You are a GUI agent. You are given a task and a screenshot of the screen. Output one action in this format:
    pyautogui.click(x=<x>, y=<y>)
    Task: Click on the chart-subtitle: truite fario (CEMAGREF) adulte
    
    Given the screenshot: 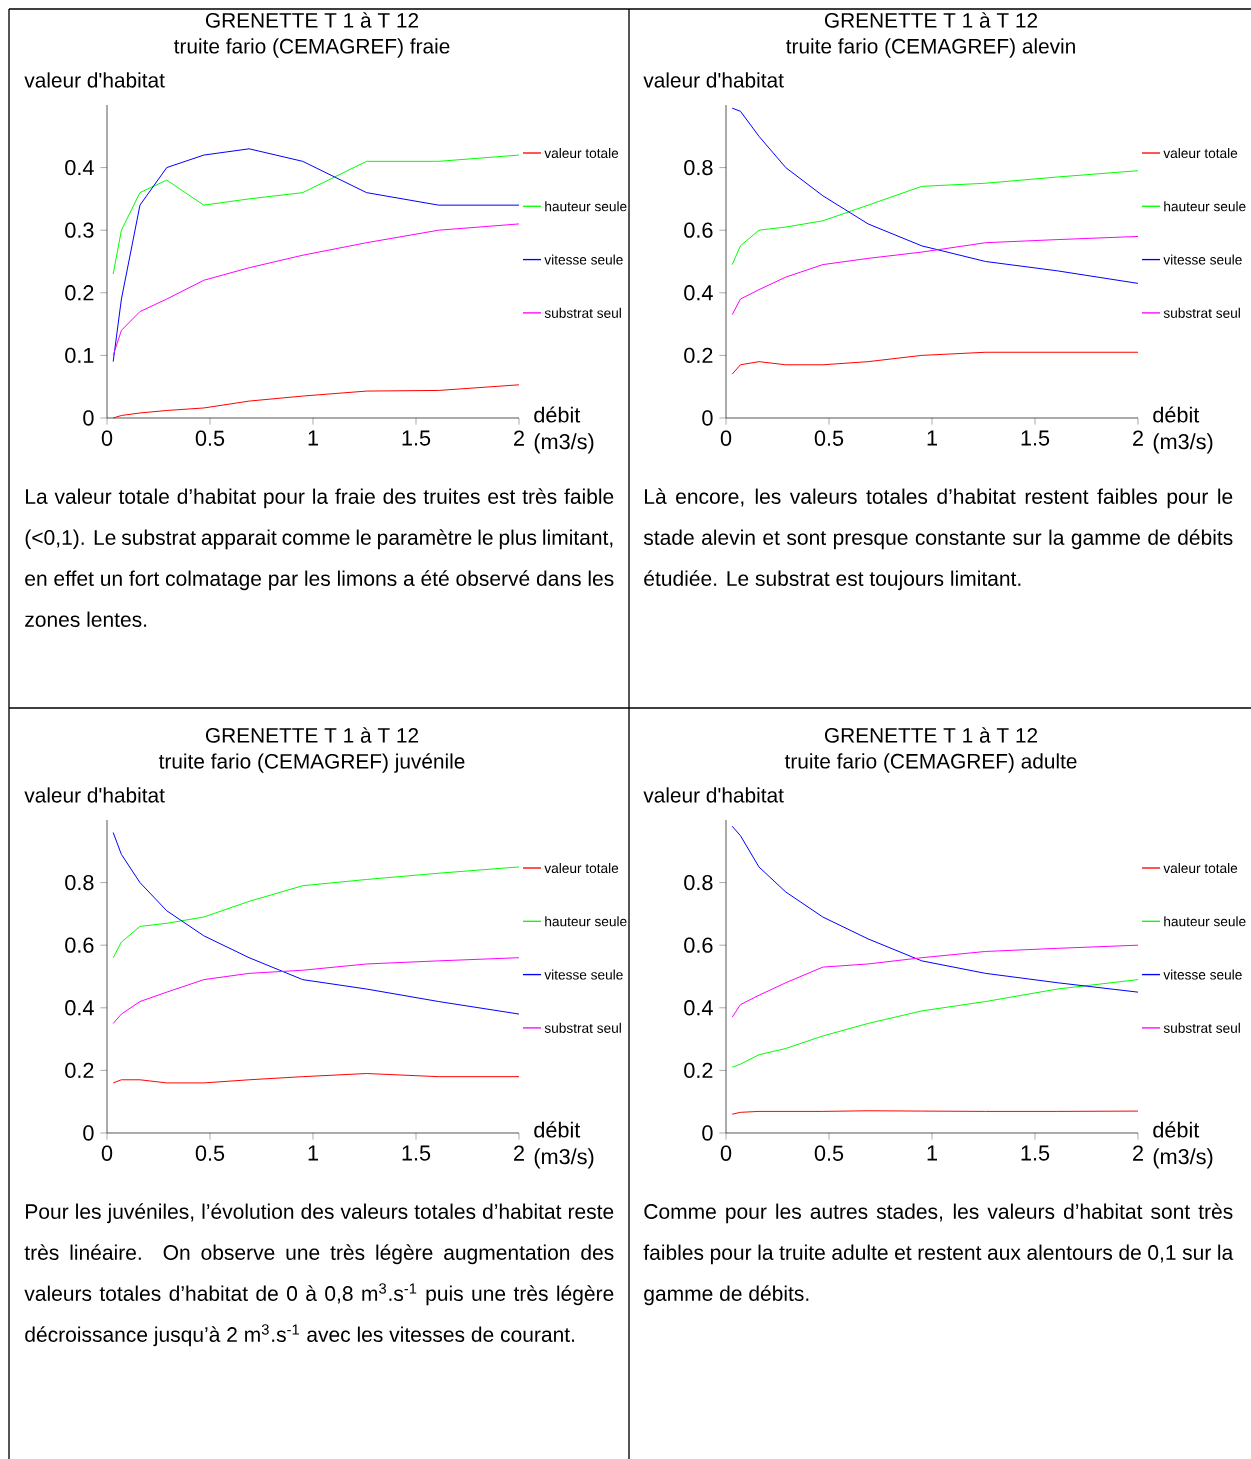 What is the action you would take?
    pyautogui.click(x=930, y=763)
    